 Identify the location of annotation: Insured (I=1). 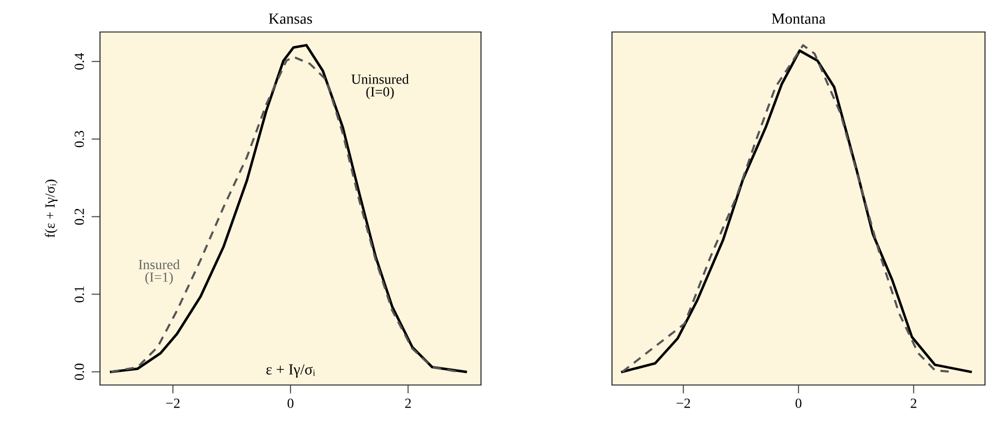
(159, 272).